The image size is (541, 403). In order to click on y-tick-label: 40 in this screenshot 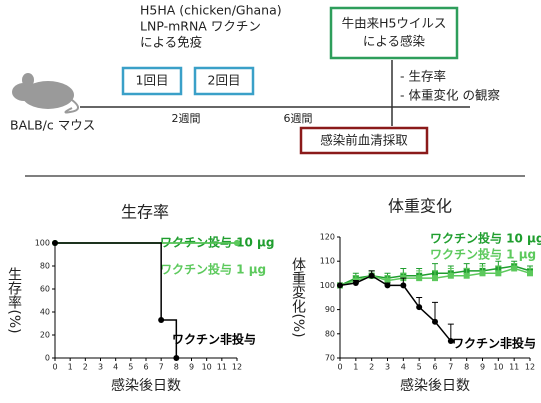, I will do `click(45, 312)`.